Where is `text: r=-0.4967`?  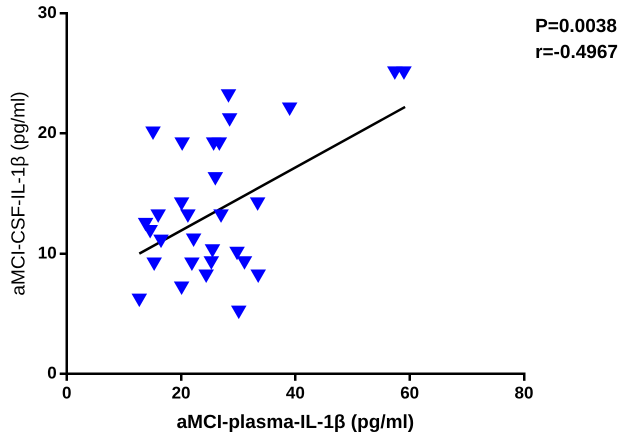
text: r=-0.4967 is located at coordinates (576, 53).